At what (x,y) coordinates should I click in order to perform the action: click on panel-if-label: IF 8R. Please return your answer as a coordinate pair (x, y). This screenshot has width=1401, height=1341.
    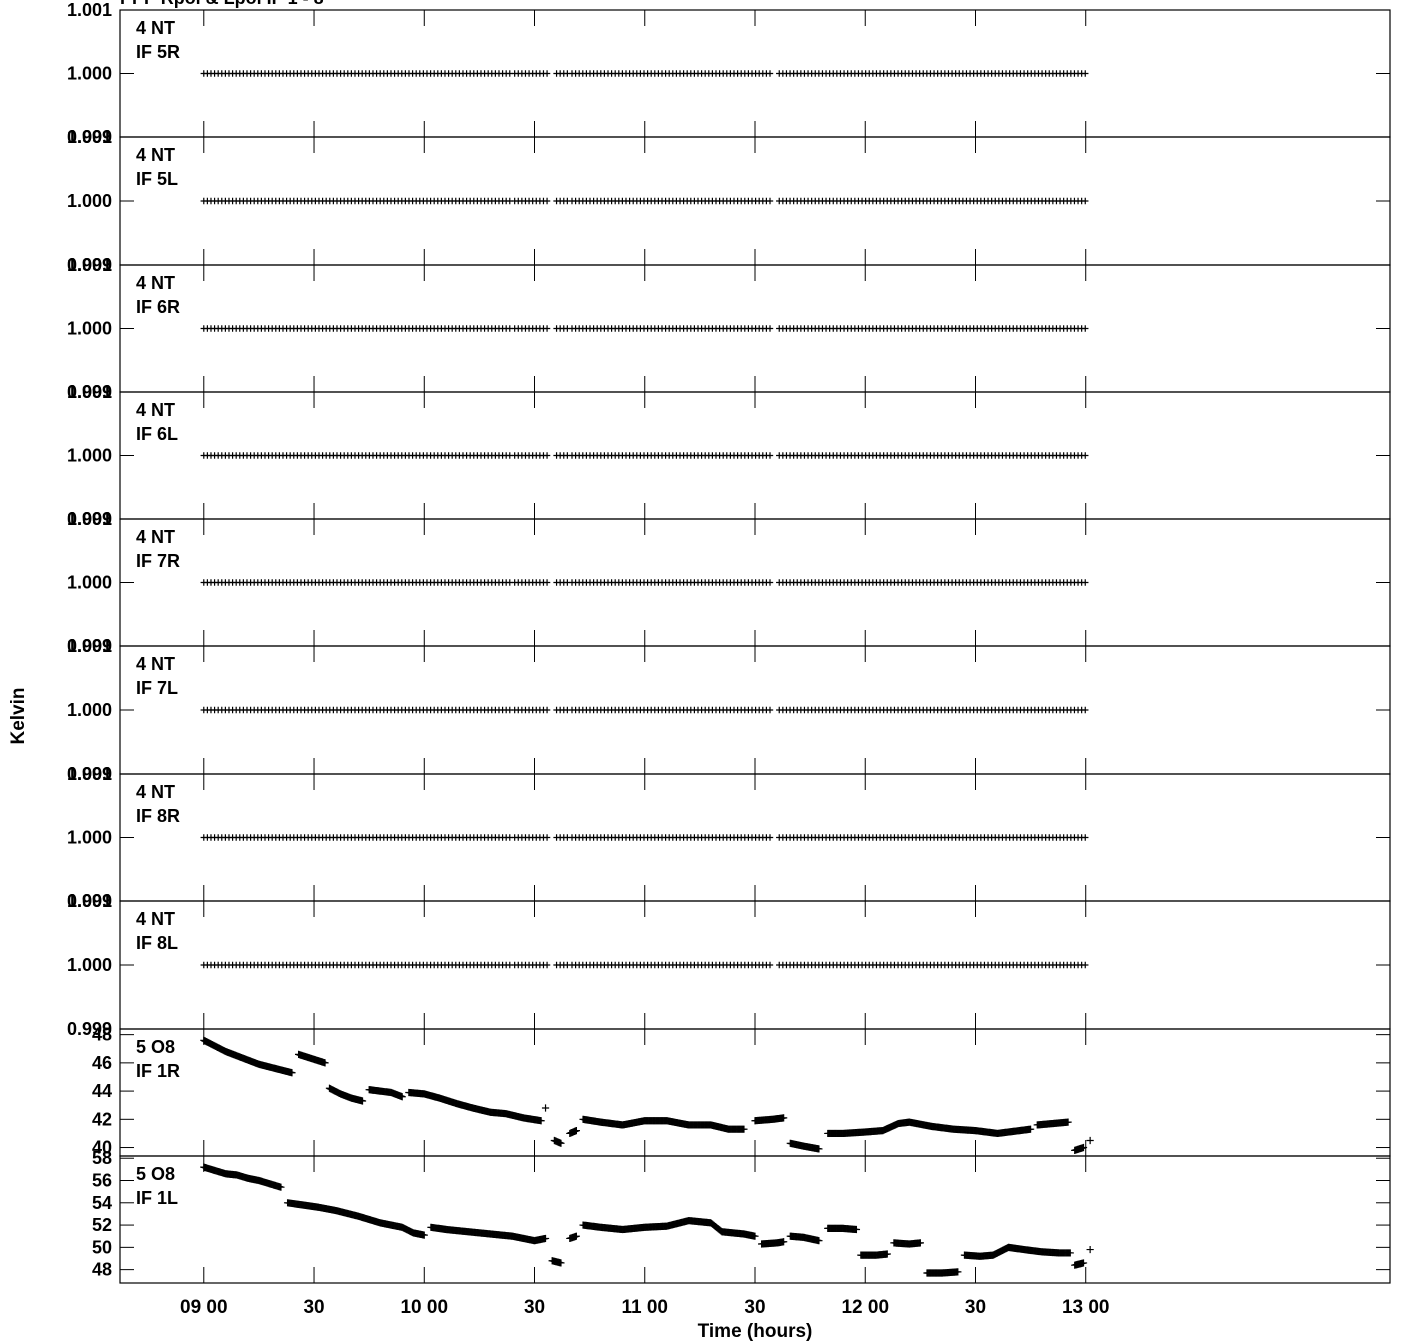
    Looking at the image, I should click on (158, 816).